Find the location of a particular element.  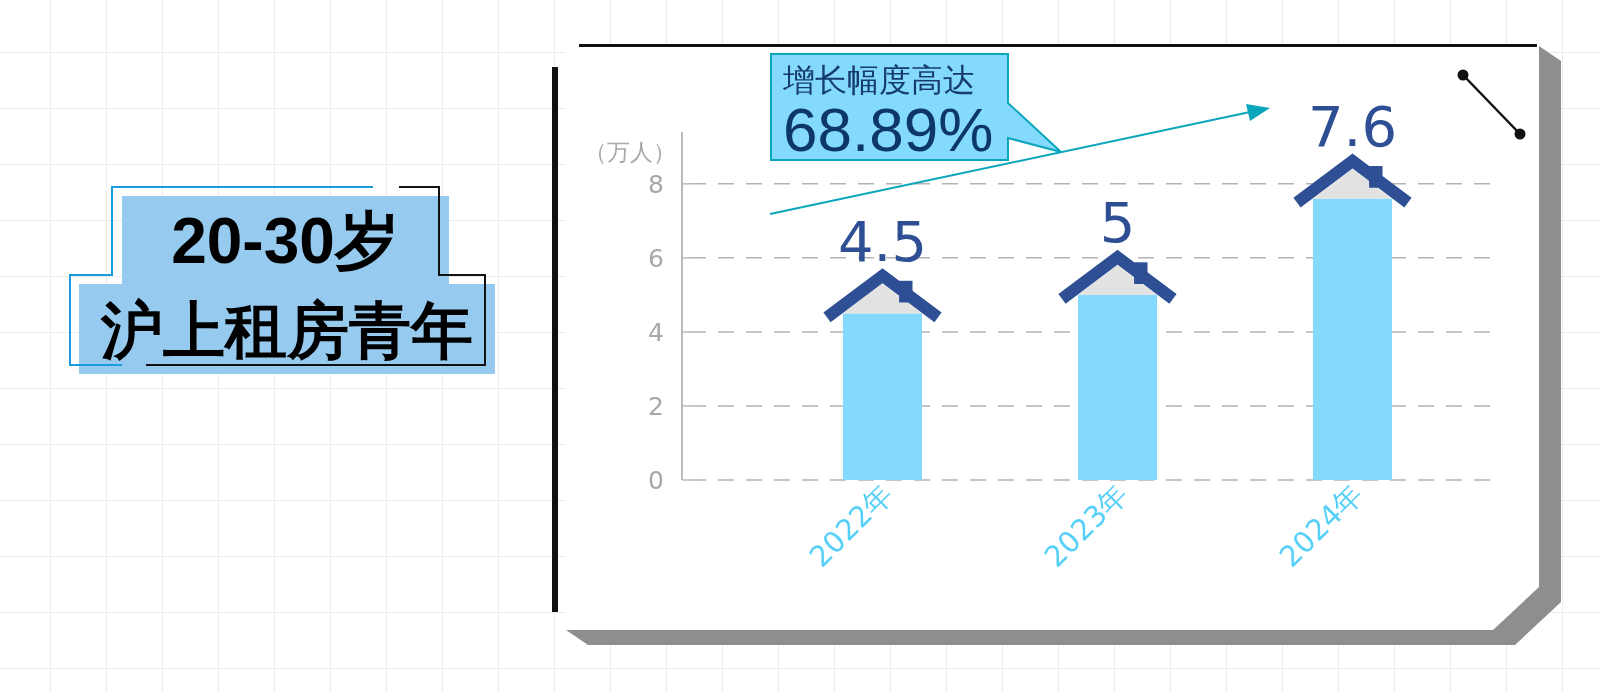

data-label: 4.5 is located at coordinates (882, 241).